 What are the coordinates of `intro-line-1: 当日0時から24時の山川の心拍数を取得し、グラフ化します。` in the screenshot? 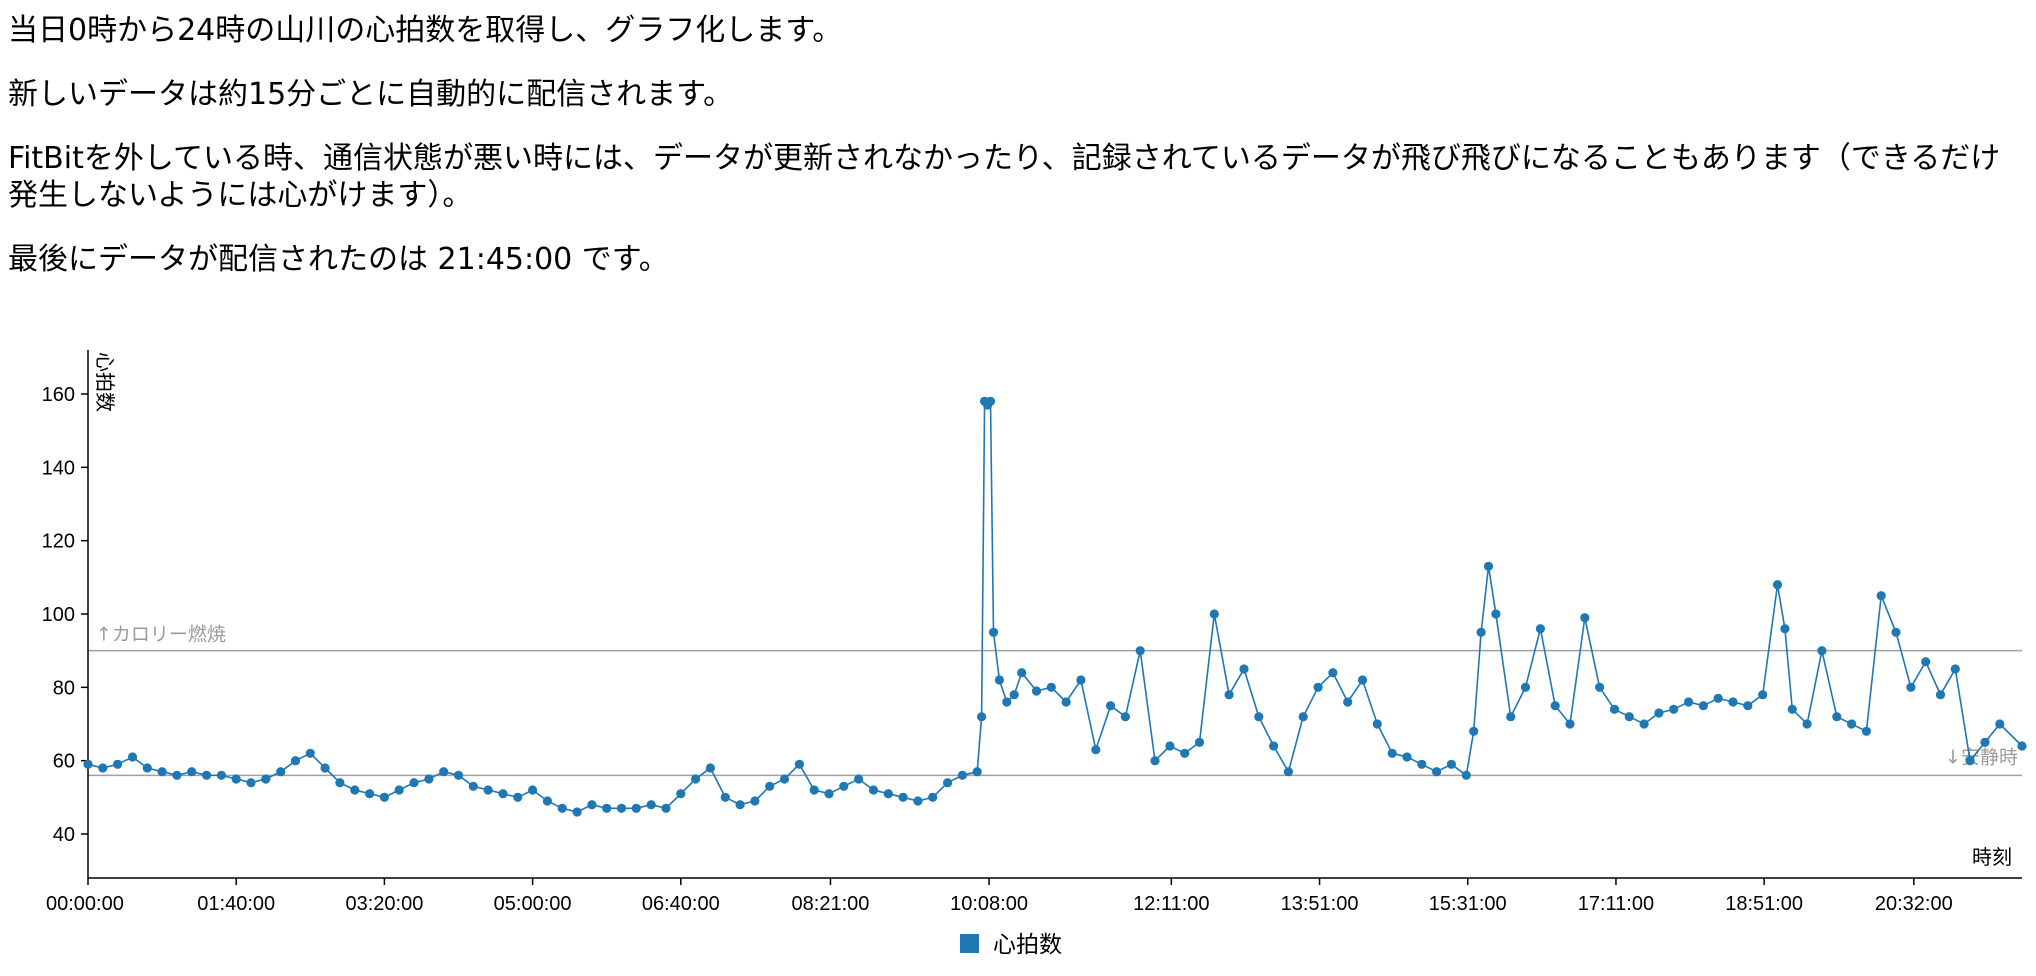 It's located at (425, 30).